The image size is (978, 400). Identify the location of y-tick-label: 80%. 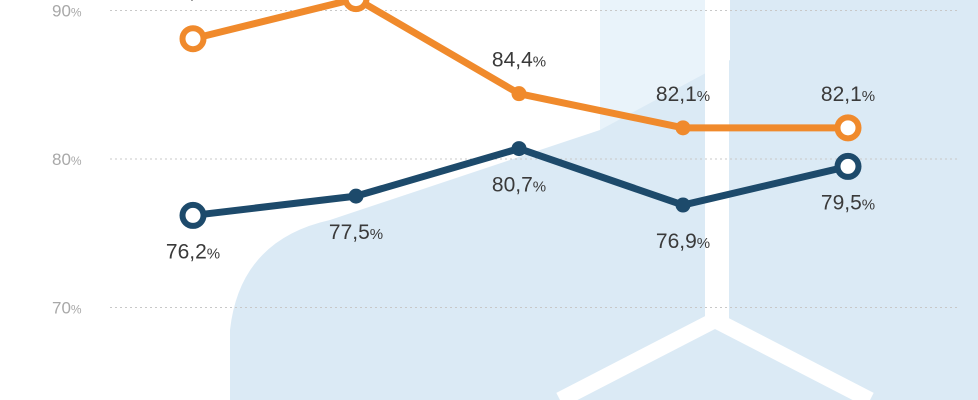
(67, 159).